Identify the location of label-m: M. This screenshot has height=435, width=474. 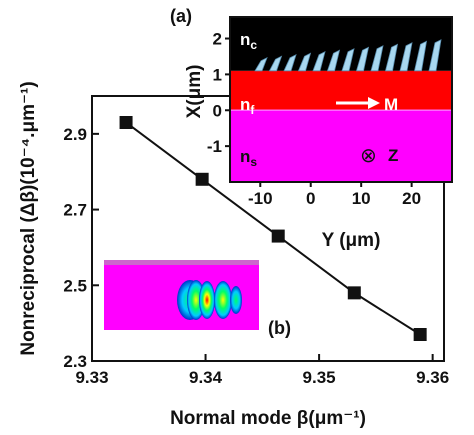
(391, 104).